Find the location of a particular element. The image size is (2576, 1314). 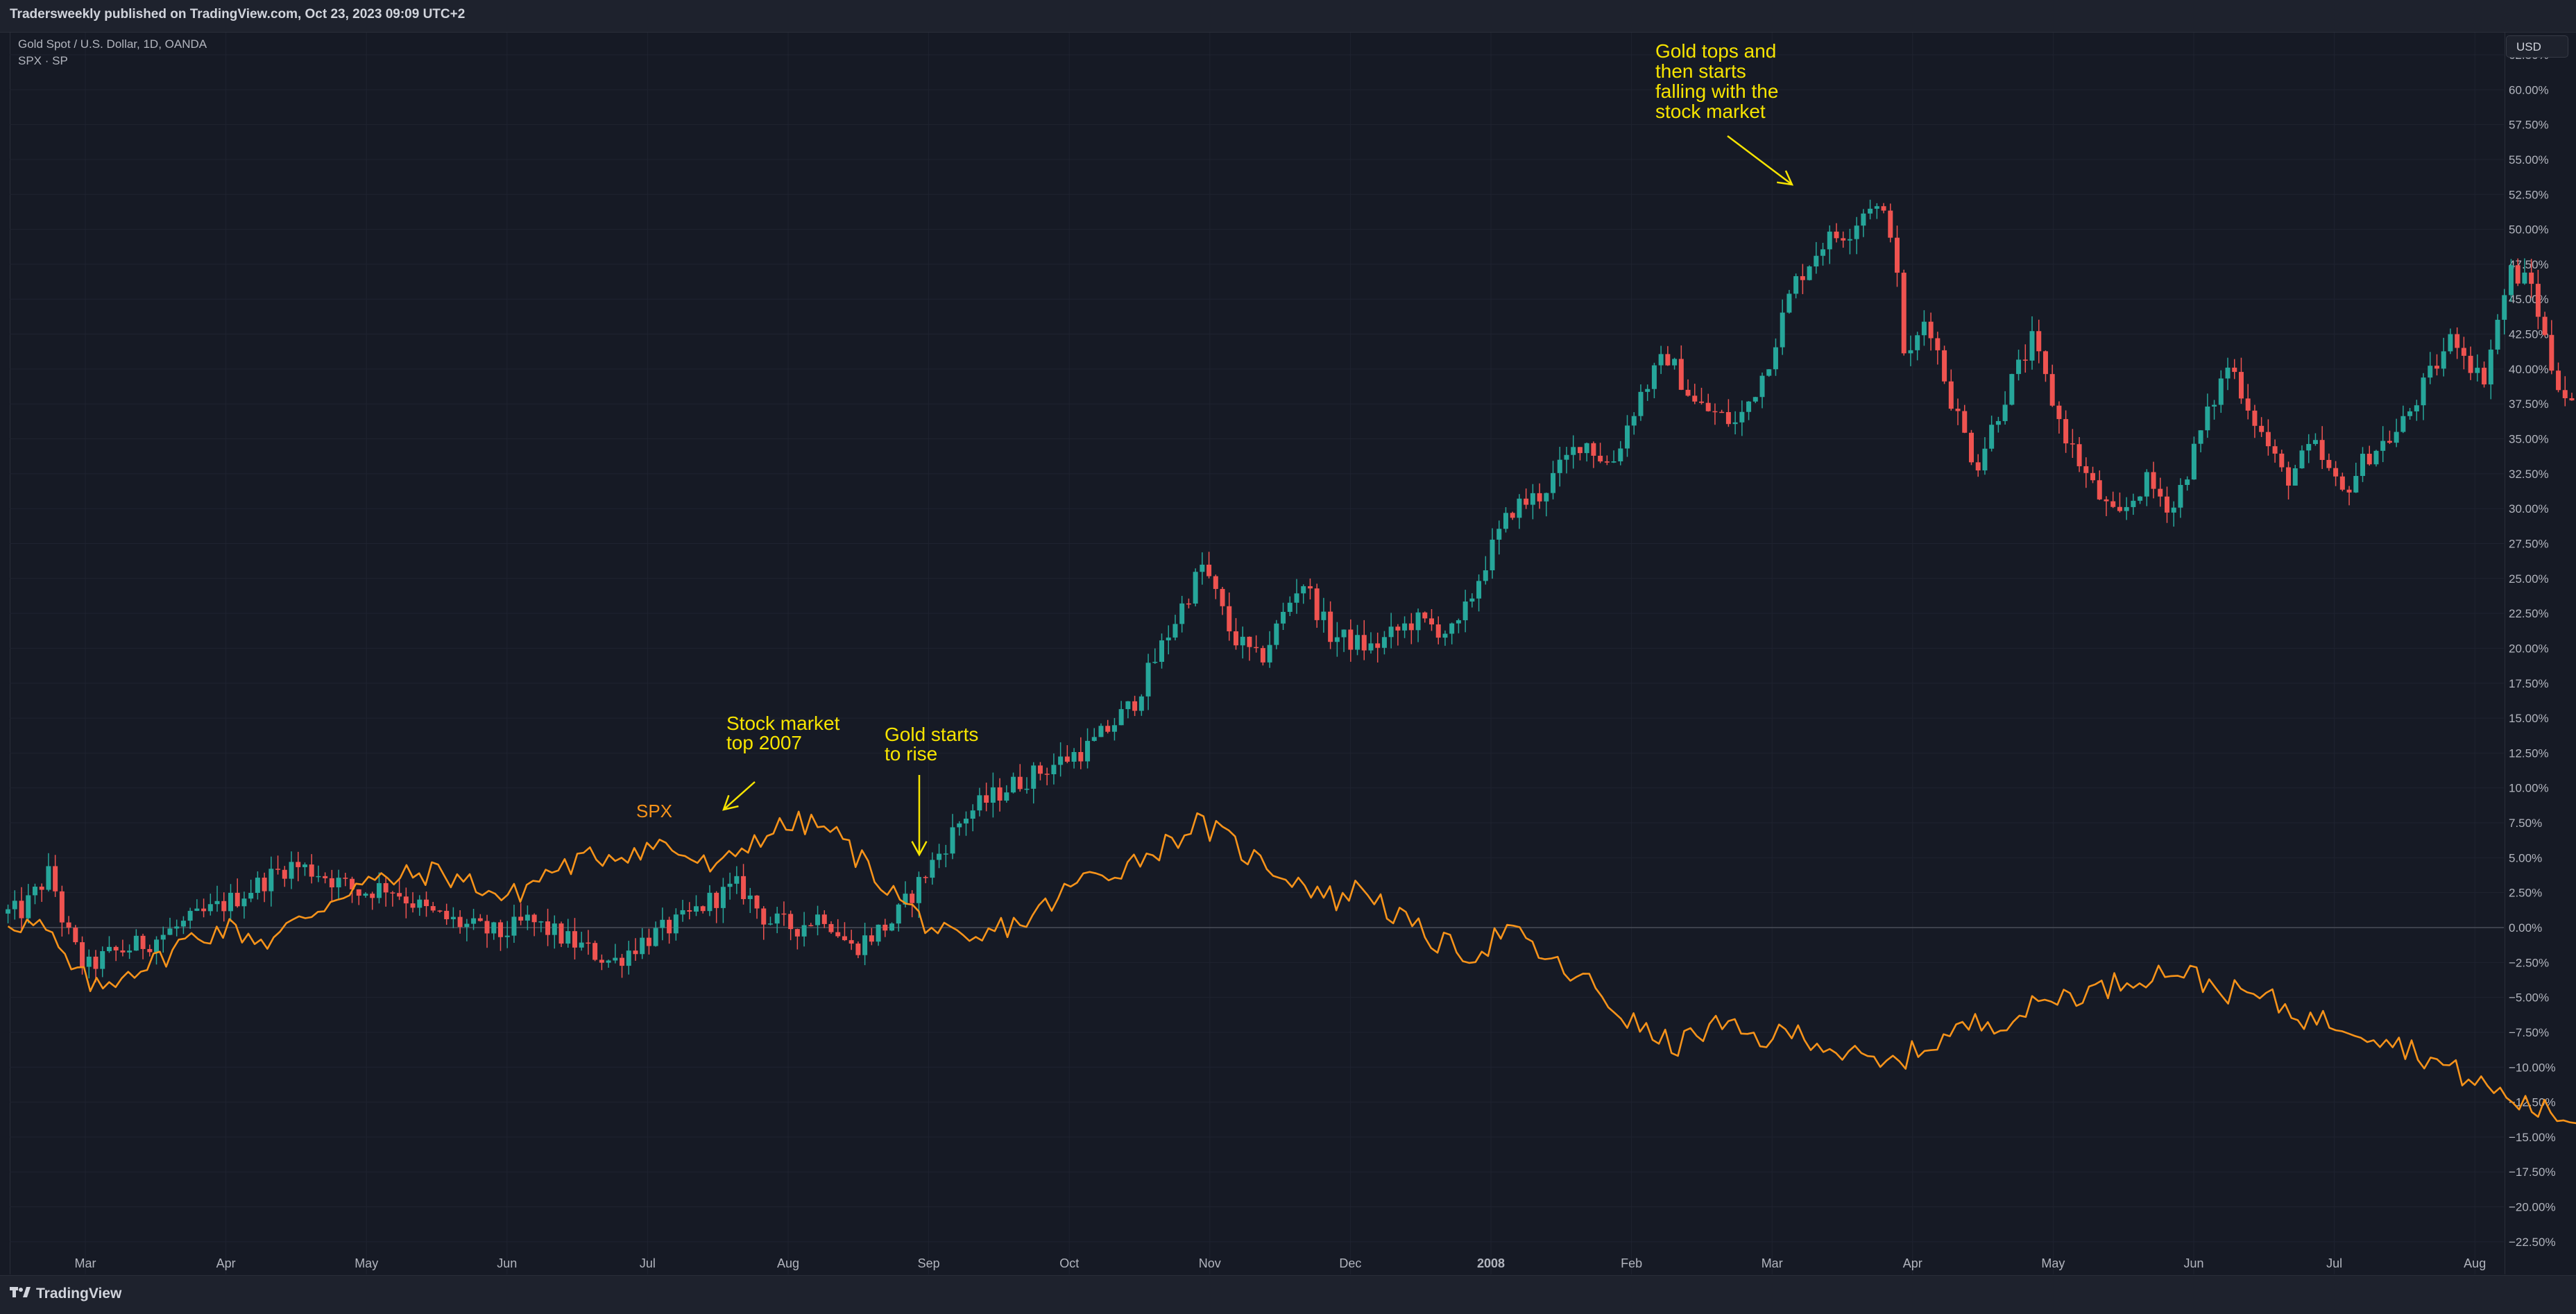

stock-market-top-annotation: Stock market top 2007 is located at coordinates (783, 733).